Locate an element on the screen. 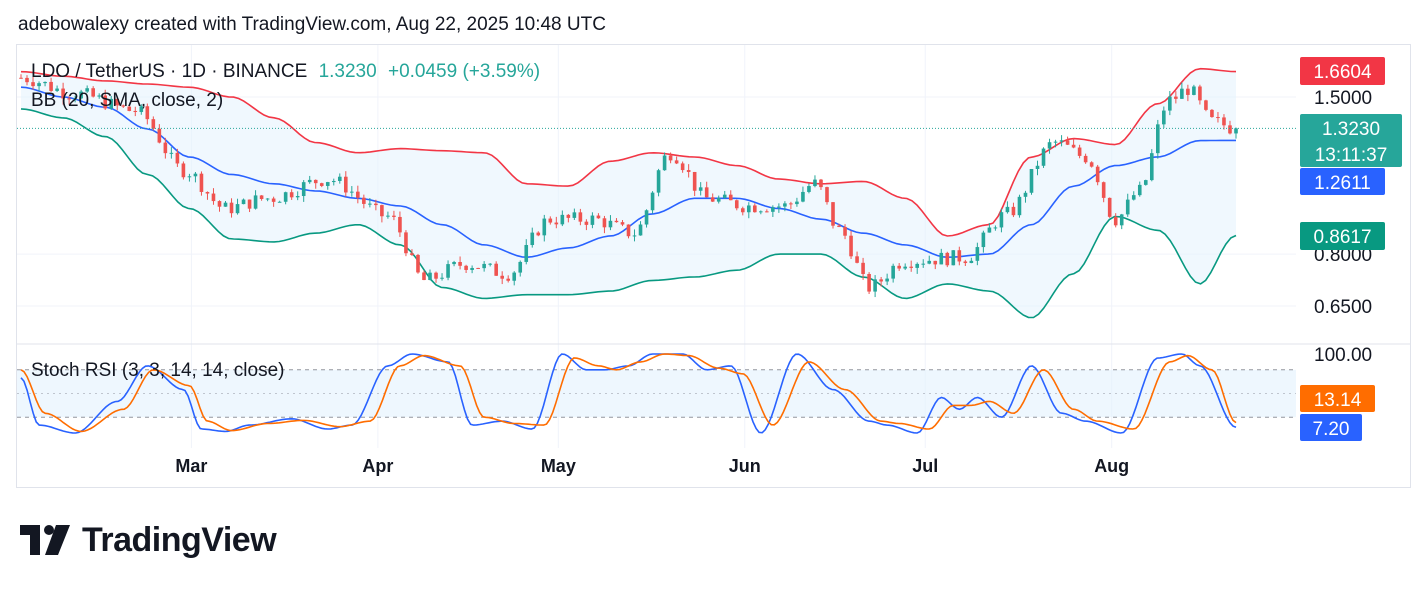  badge-last-price-text-0: 1.3230 is located at coordinates (1351, 129).